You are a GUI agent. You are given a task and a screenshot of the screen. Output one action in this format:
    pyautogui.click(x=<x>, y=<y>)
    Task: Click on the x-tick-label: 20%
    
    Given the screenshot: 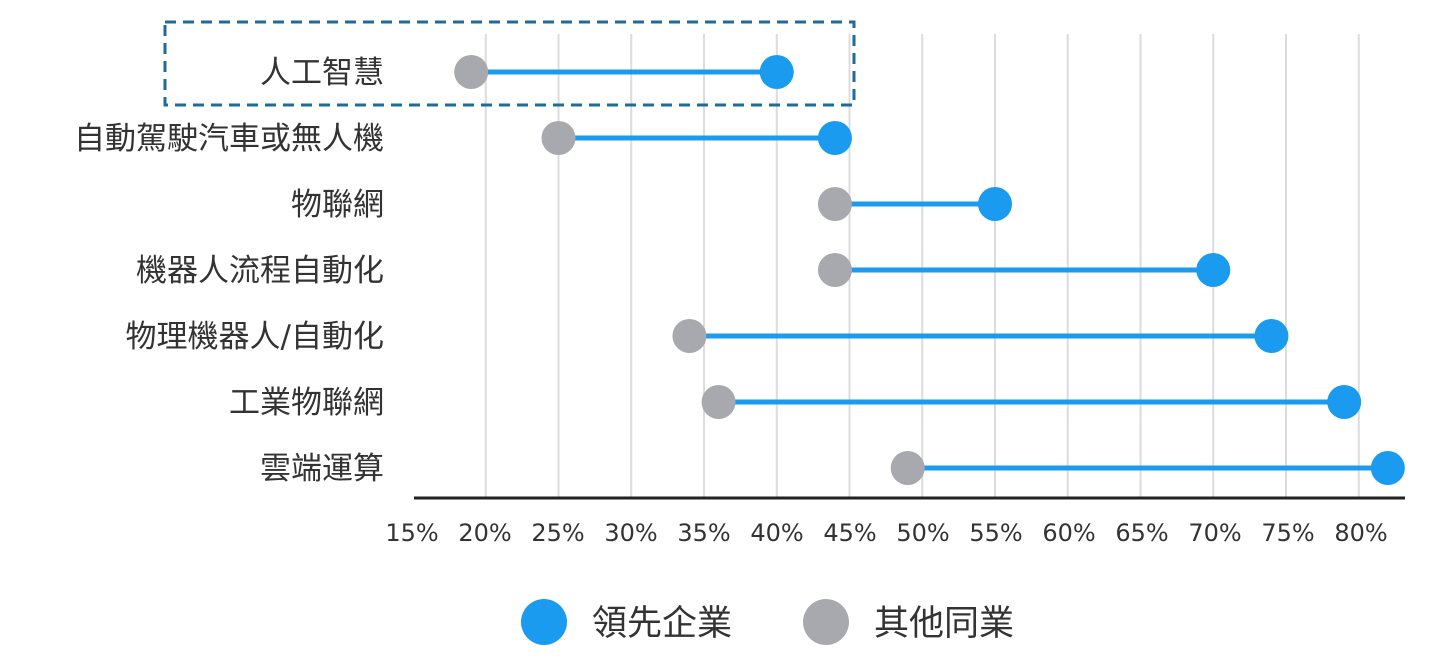 What is the action you would take?
    pyautogui.click(x=484, y=533)
    